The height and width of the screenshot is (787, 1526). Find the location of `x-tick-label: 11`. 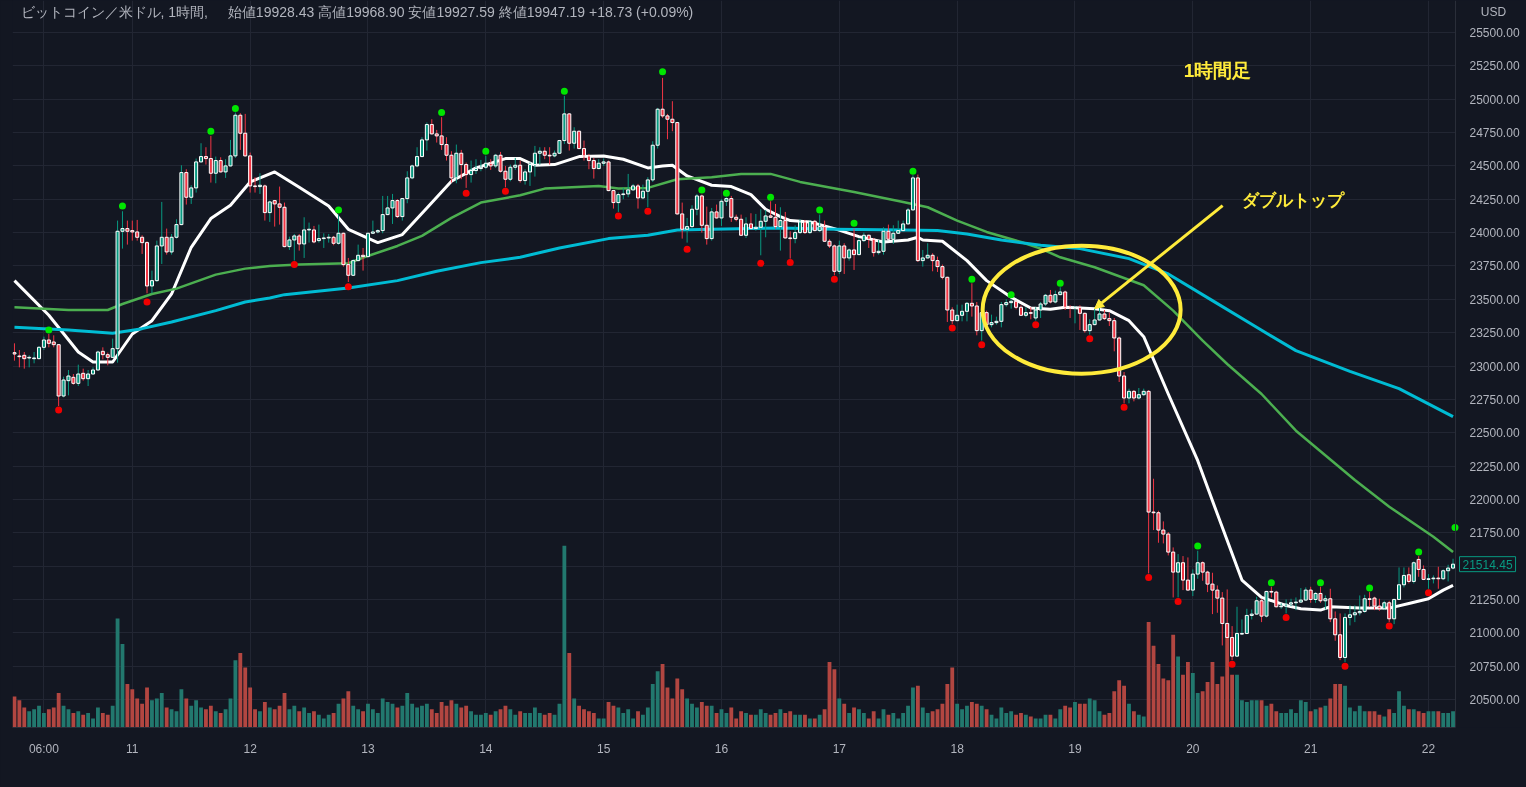

x-tick-label: 11 is located at coordinates (132, 748).